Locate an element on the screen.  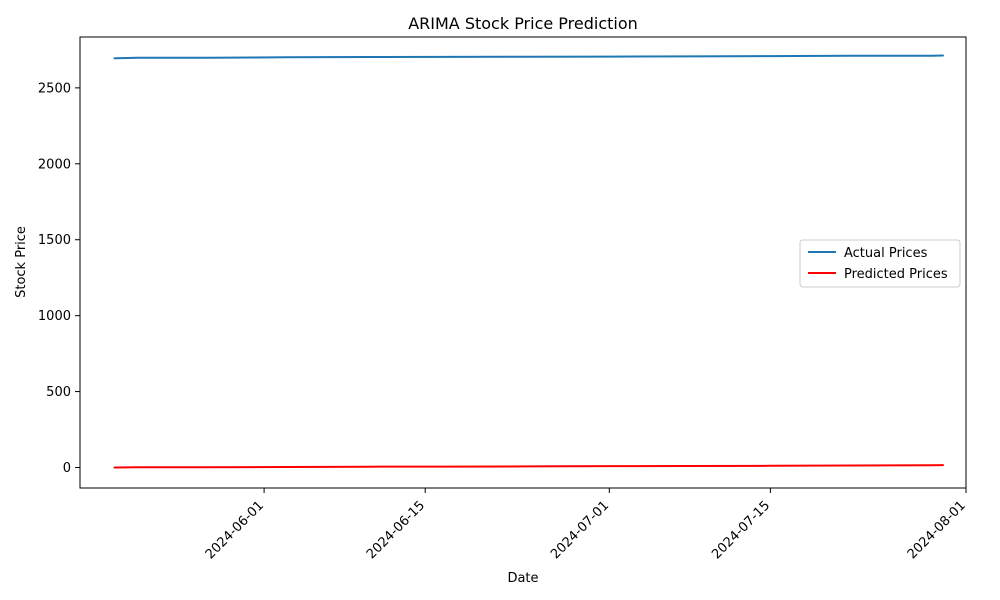
x-tick-label: 2024-06-15 is located at coordinates (396, 530).